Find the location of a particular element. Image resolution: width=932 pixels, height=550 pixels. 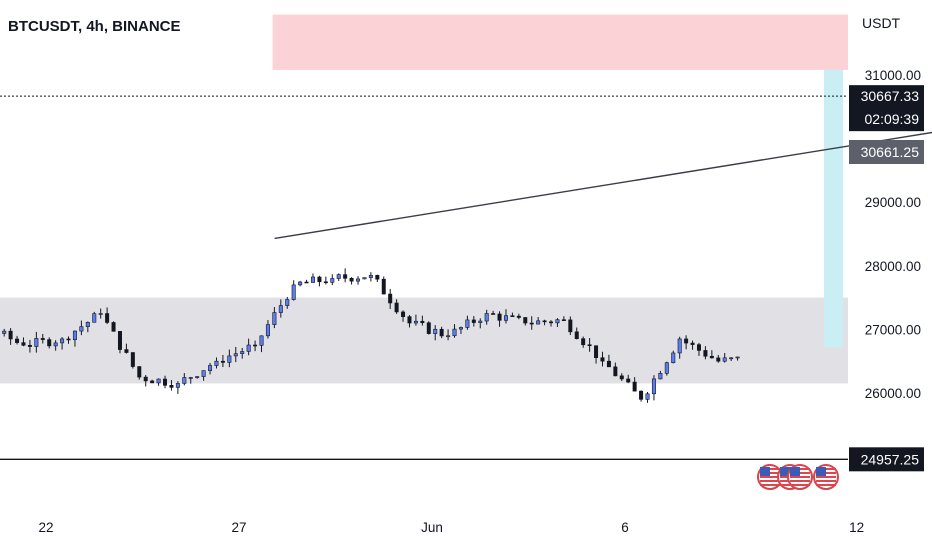

price-tag-1: 30661.25 is located at coordinates (890, 152).